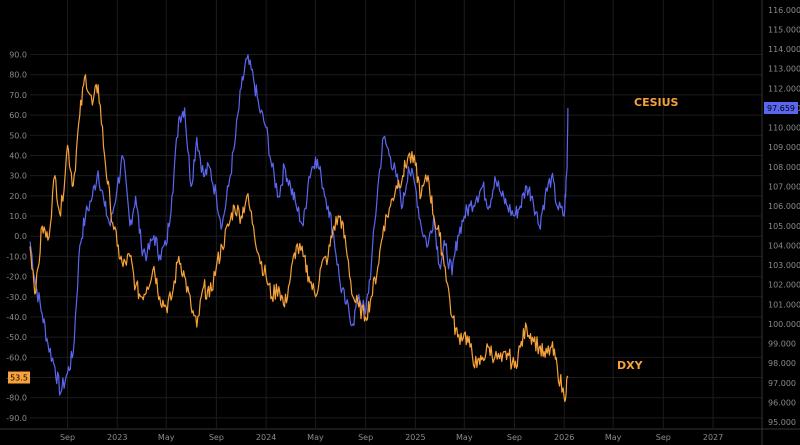 This screenshot has width=800, height=445. Describe the element at coordinates (20, 236) in the screenshot. I see `left-tick-label: 0.0` at that location.